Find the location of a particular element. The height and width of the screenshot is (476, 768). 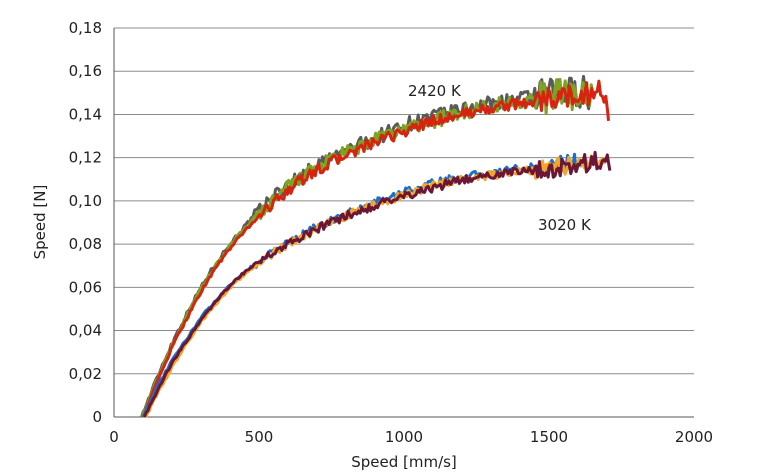

x-axis-title: Speed [mm/s] is located at coordinates (404, 462).